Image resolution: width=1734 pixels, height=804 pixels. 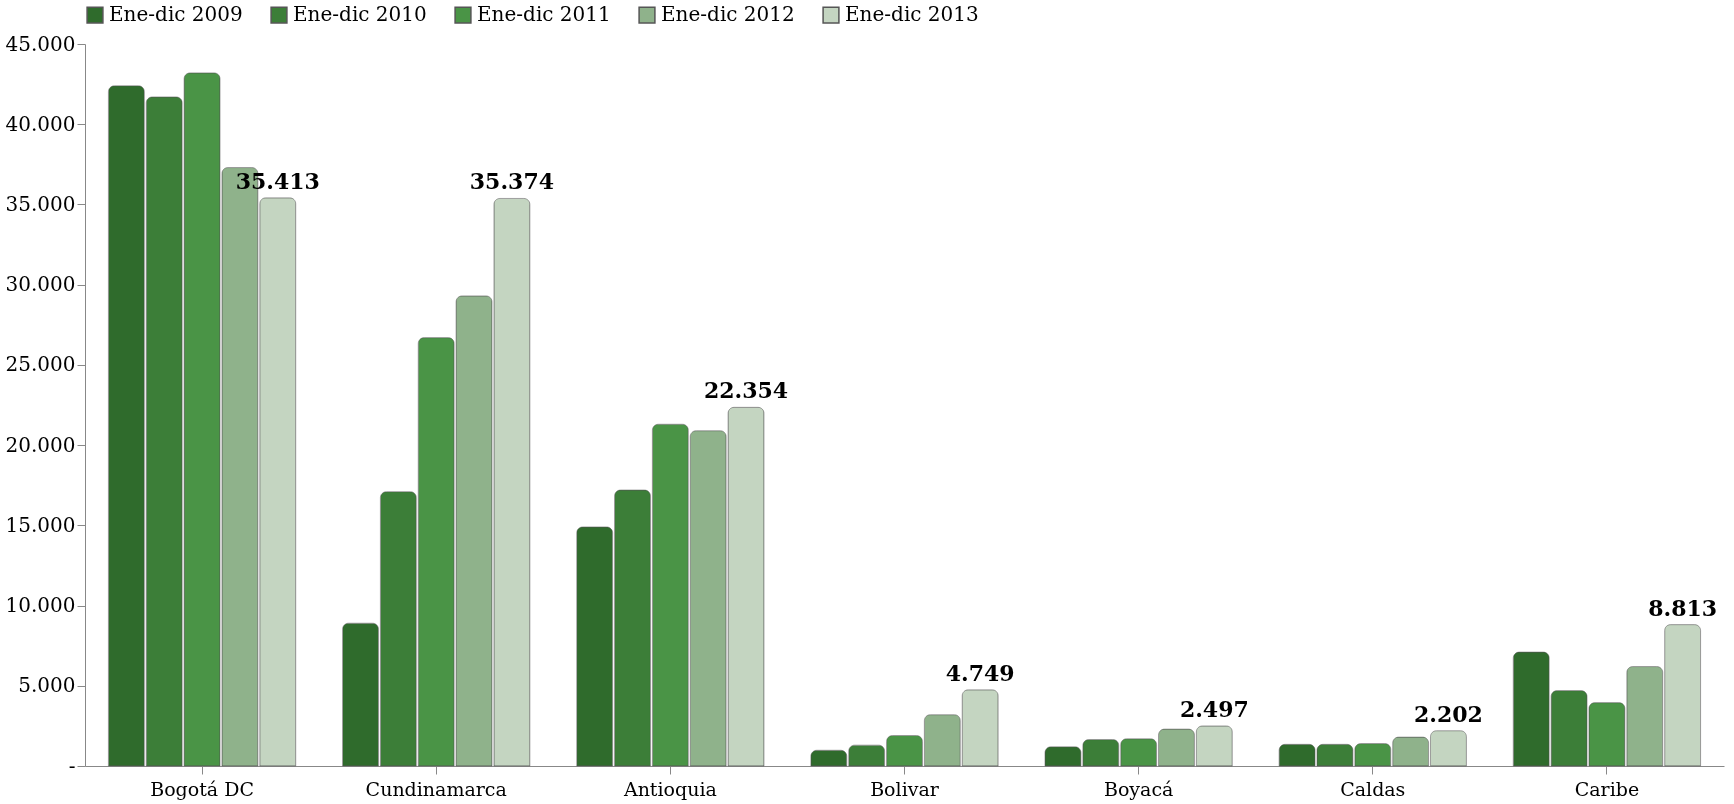 I want to click on y-tick-label: 35.000, so click(x=40, y=203).